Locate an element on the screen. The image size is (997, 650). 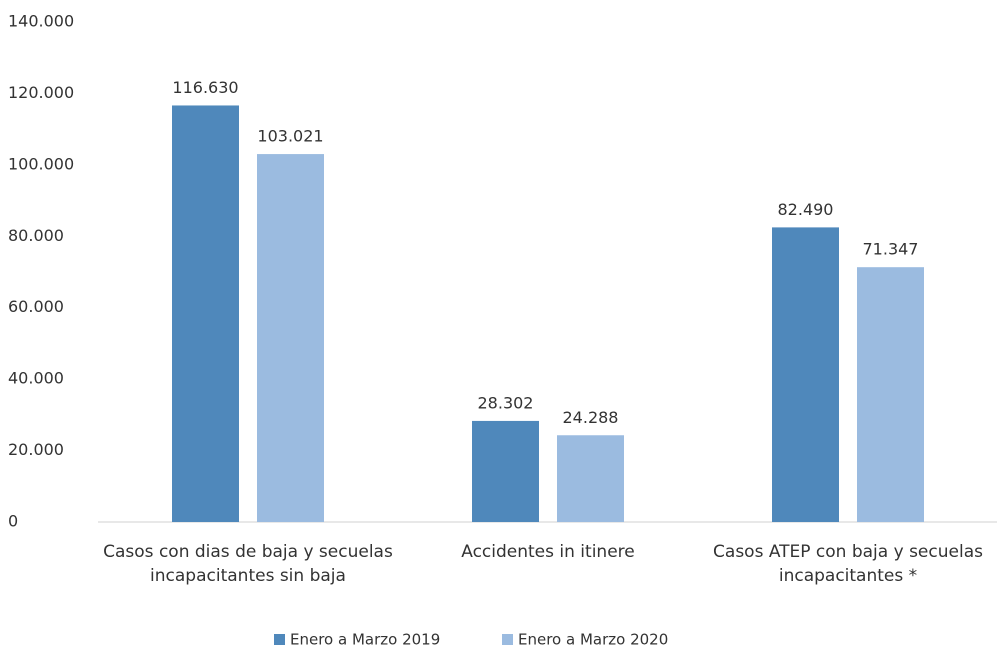
y-tick-label: 100.000 is located at coordinates (41, 163).